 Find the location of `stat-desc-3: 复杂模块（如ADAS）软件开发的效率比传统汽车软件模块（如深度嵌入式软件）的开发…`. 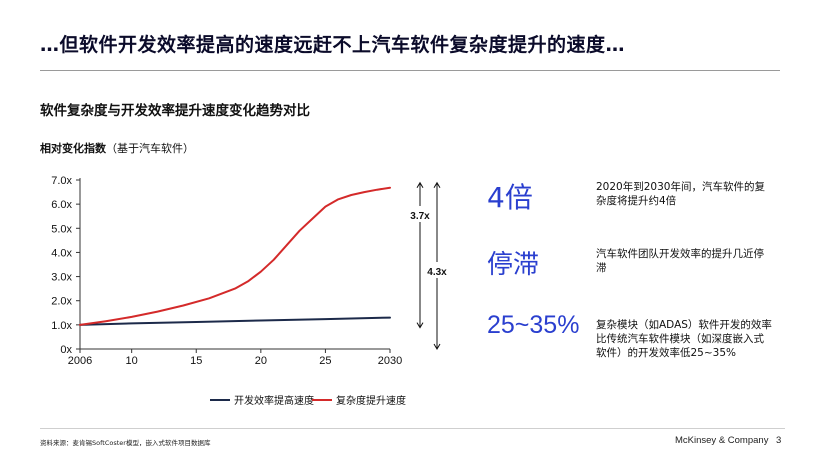

stat-desc-3: 复杂模块（如ADAS）软件开发的效率比传统汽车软件模块（如深度嵌入式软件）的开发… is located at coordinates (684, 339).